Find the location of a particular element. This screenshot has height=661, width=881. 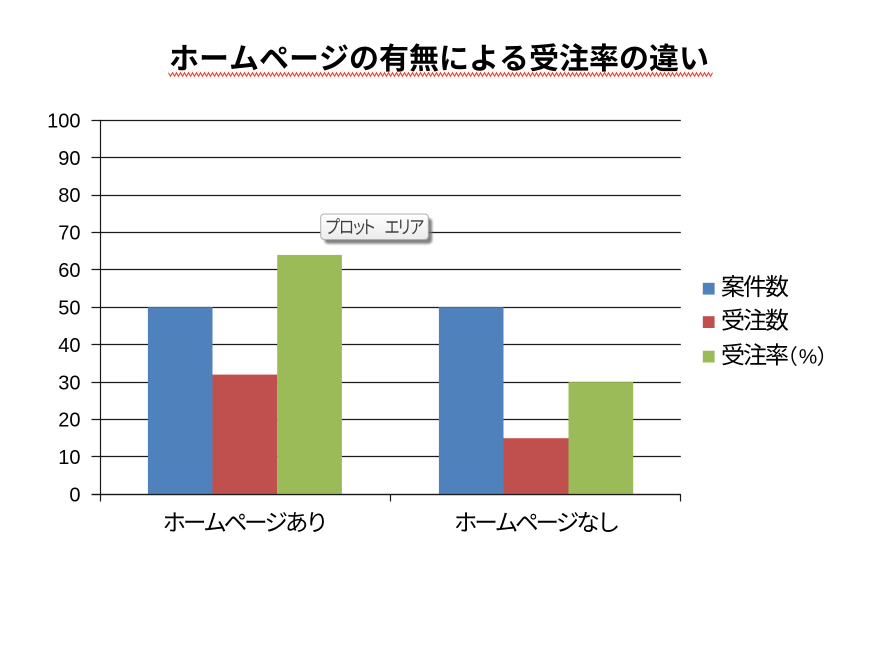

svg-text: 0 is located at coordinates (74, 496).